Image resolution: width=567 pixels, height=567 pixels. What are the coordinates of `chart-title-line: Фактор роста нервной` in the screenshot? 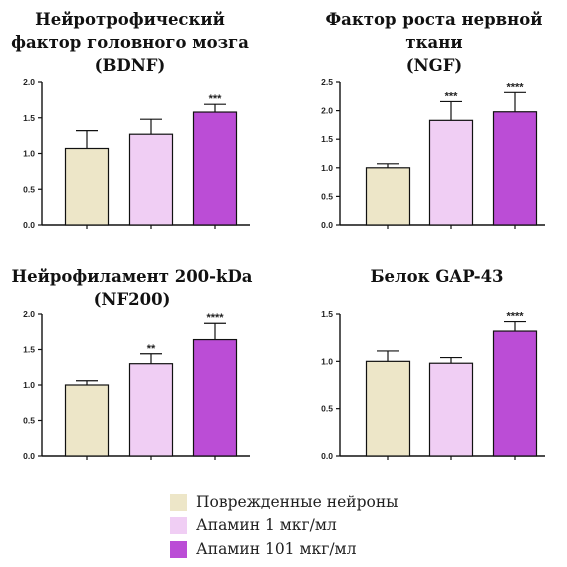 It's located at (434, 19).